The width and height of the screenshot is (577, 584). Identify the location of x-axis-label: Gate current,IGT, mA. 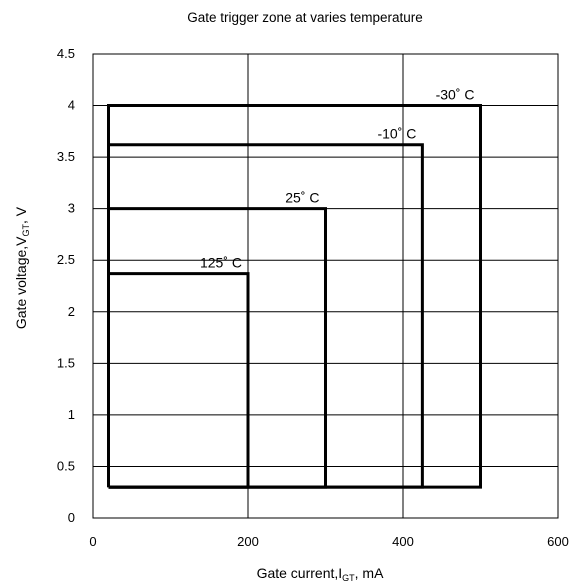
(321, 574).